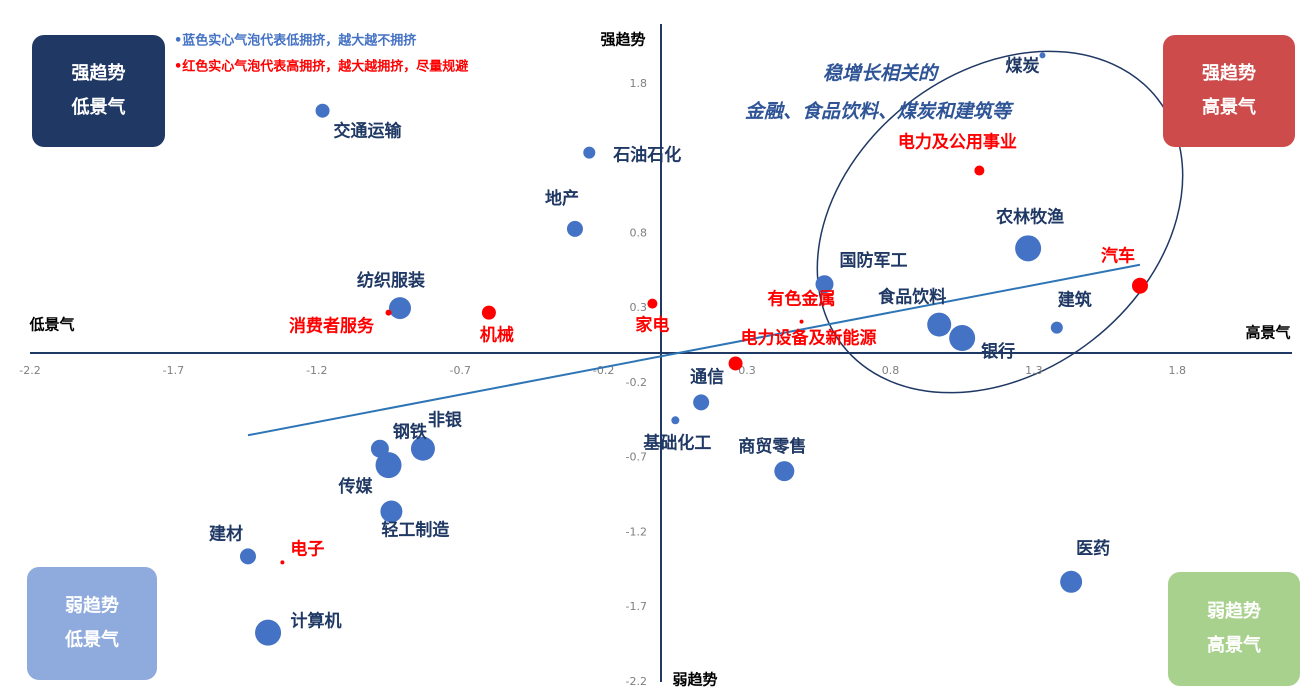  I want to click on y-tick-label: -2.2, so click(636, 681).